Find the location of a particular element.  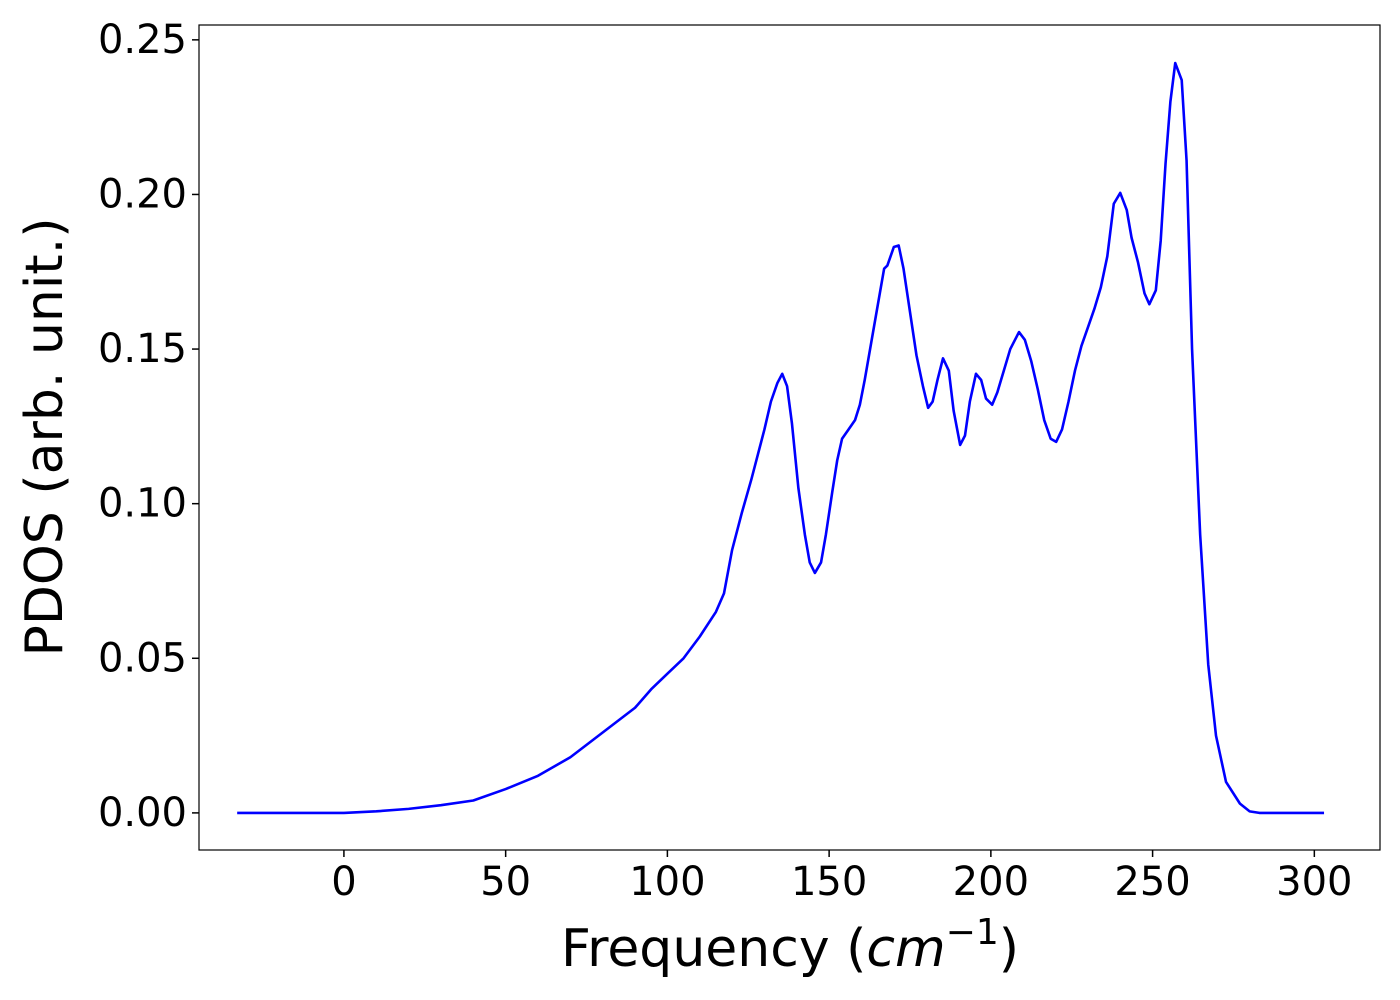

x-tick-label: 200 is located at coordinates (991, 882).